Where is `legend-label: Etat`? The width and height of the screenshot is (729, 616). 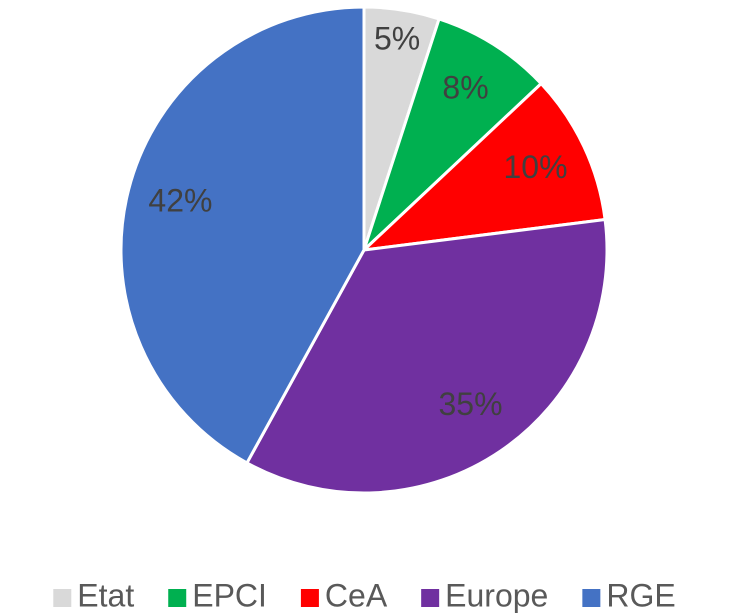
legend-label: Etat is located at coordinates (105, 595).